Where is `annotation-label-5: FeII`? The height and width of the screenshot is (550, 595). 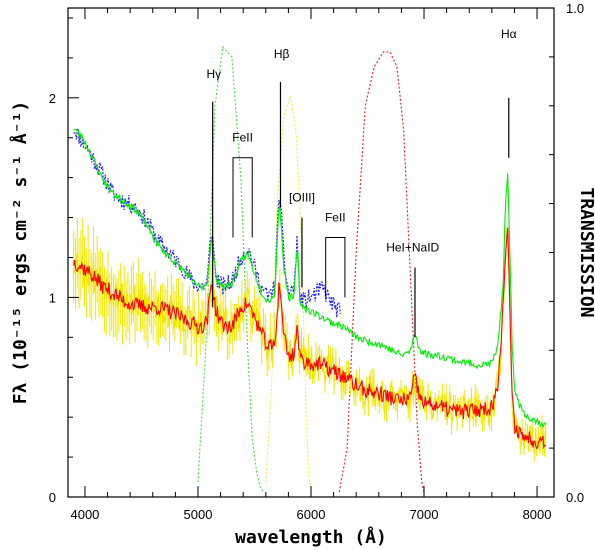
annotation-label-5: FeII is located at coordinates (335, 218).